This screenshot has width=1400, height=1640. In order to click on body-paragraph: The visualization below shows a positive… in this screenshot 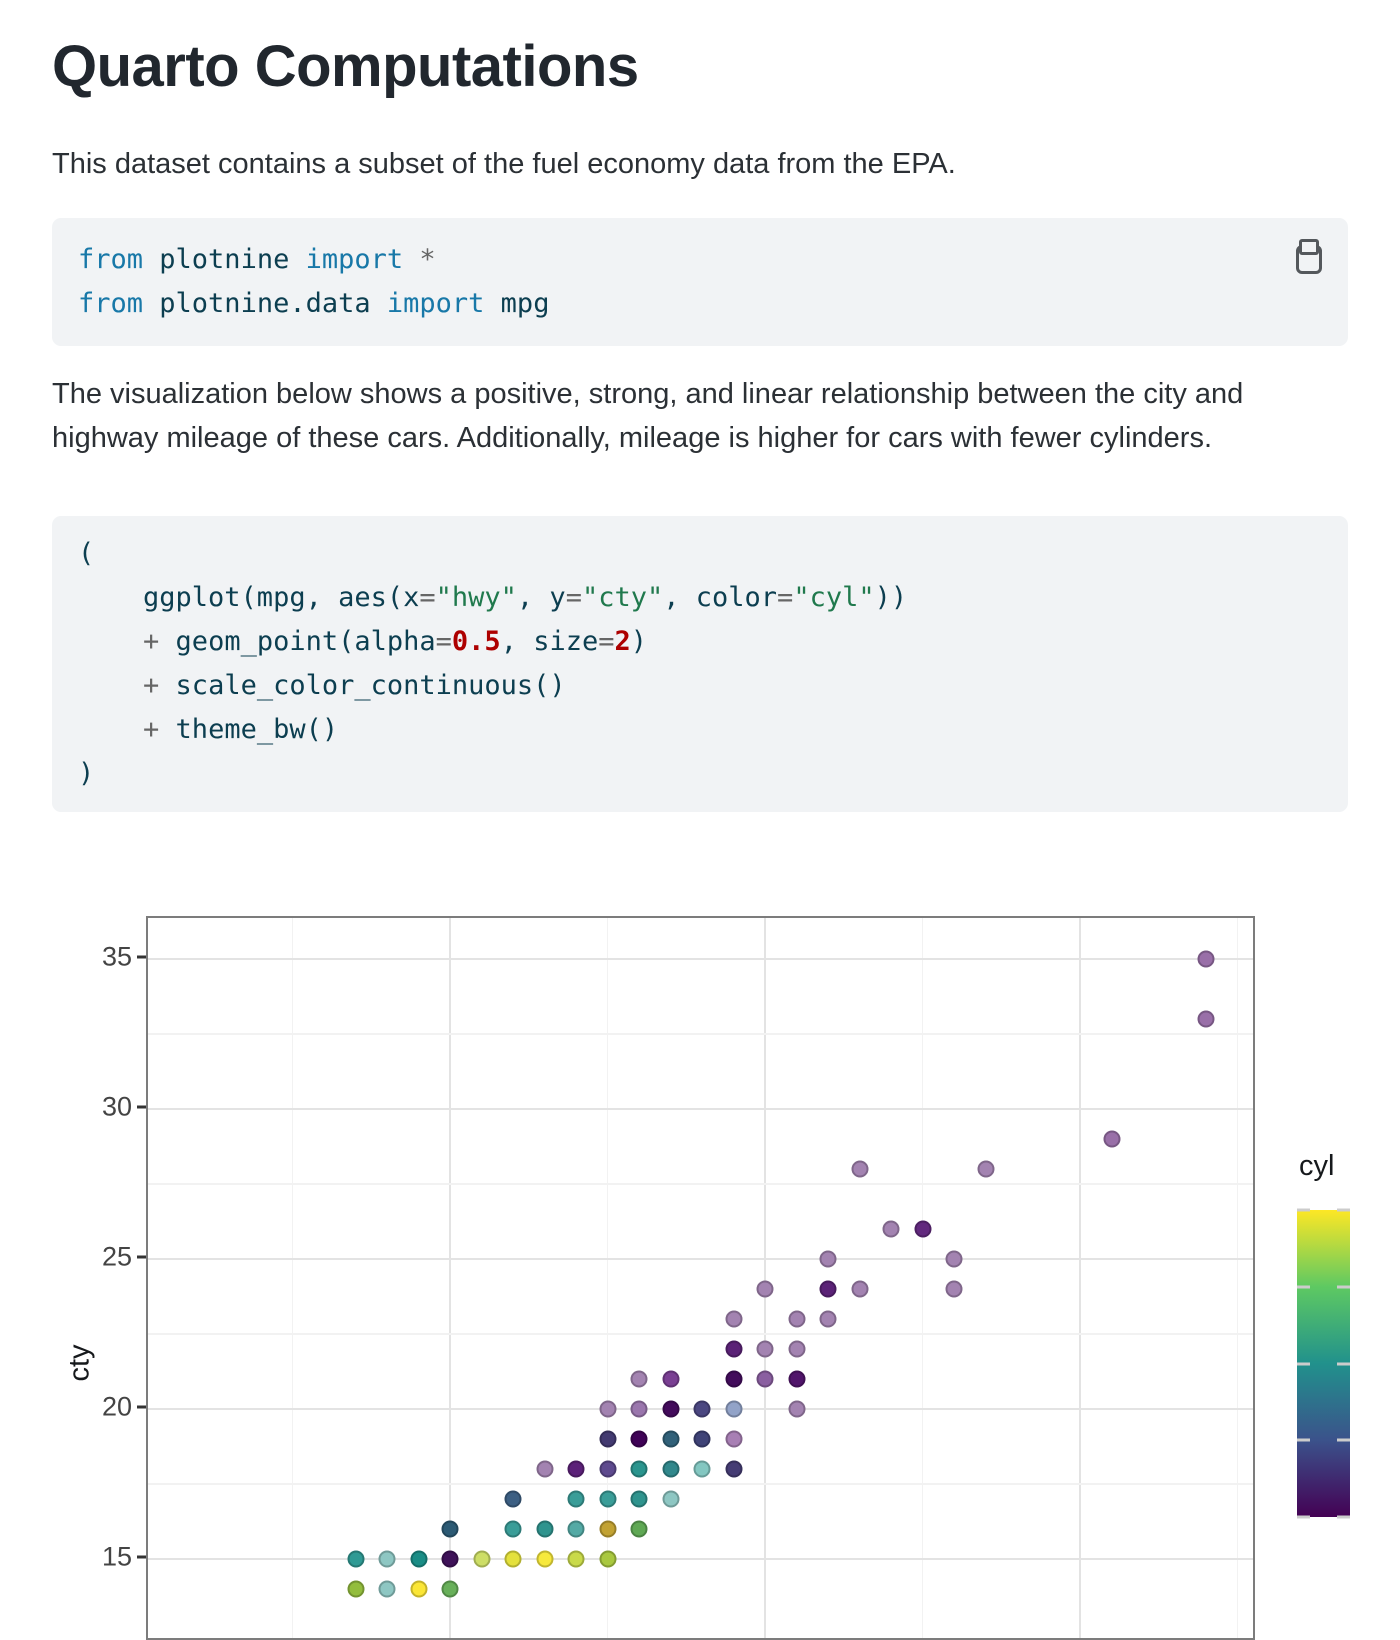, I will do `click(648, 416)`.